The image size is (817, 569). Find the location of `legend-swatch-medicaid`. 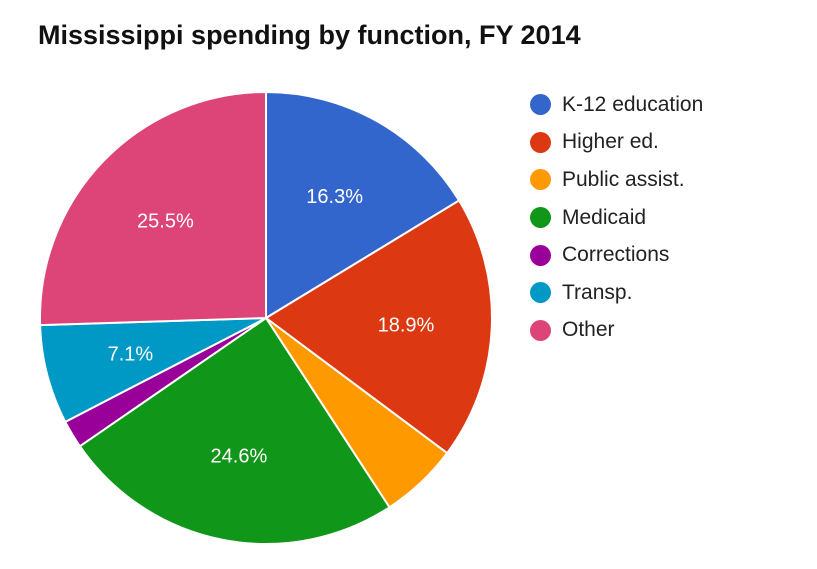

legend-swatch-medicaid is located at coordinates (540, 218).